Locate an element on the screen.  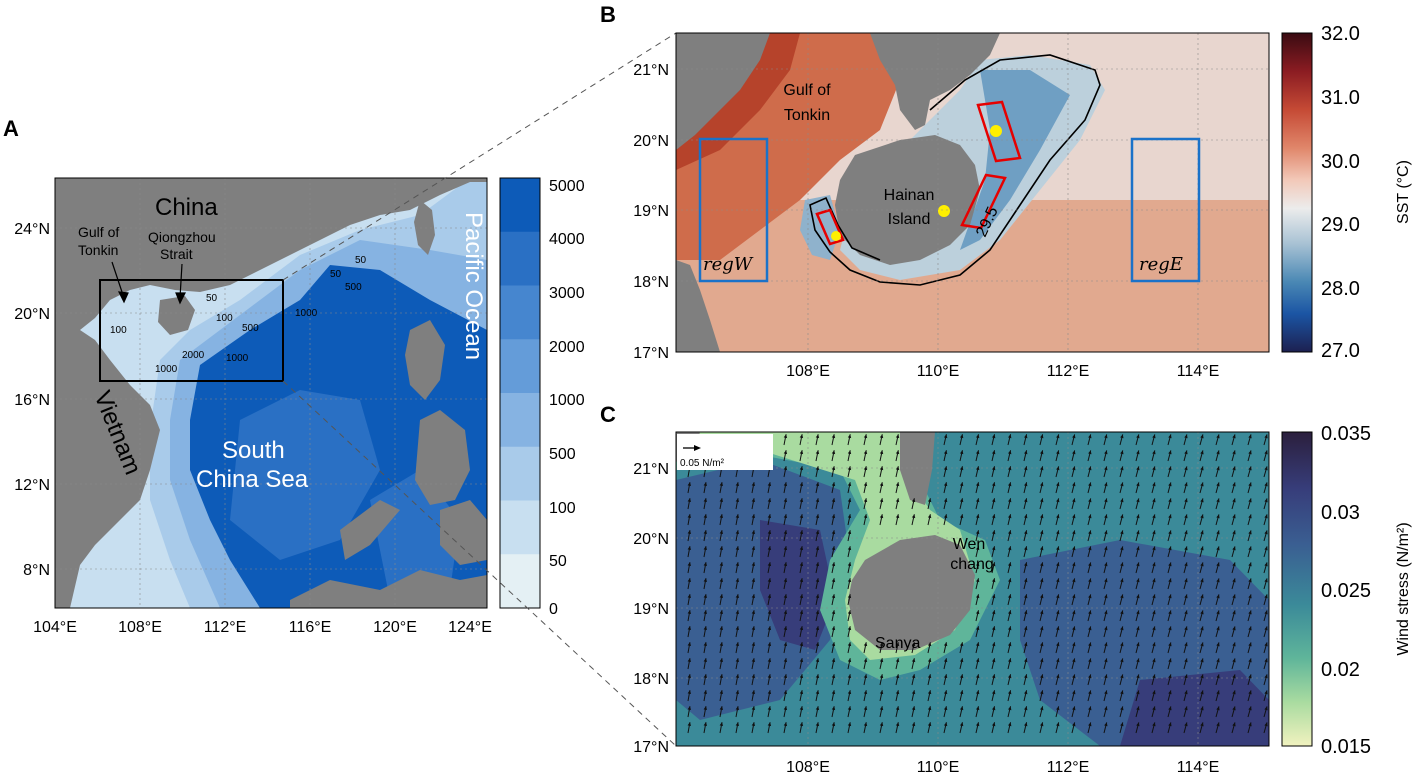
label-gulf-b-line2: Tonkin is located at coordinates (807, 115).